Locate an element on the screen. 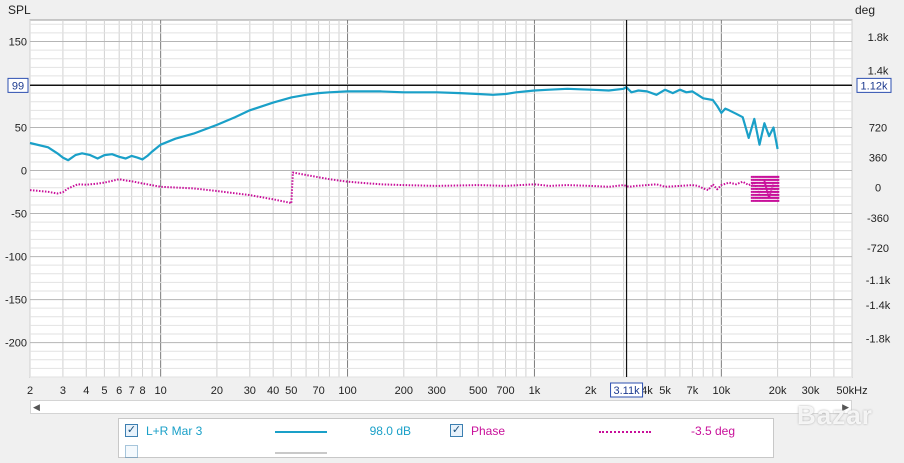  x-tick-label: 200 is located at coordinates (404, 391).